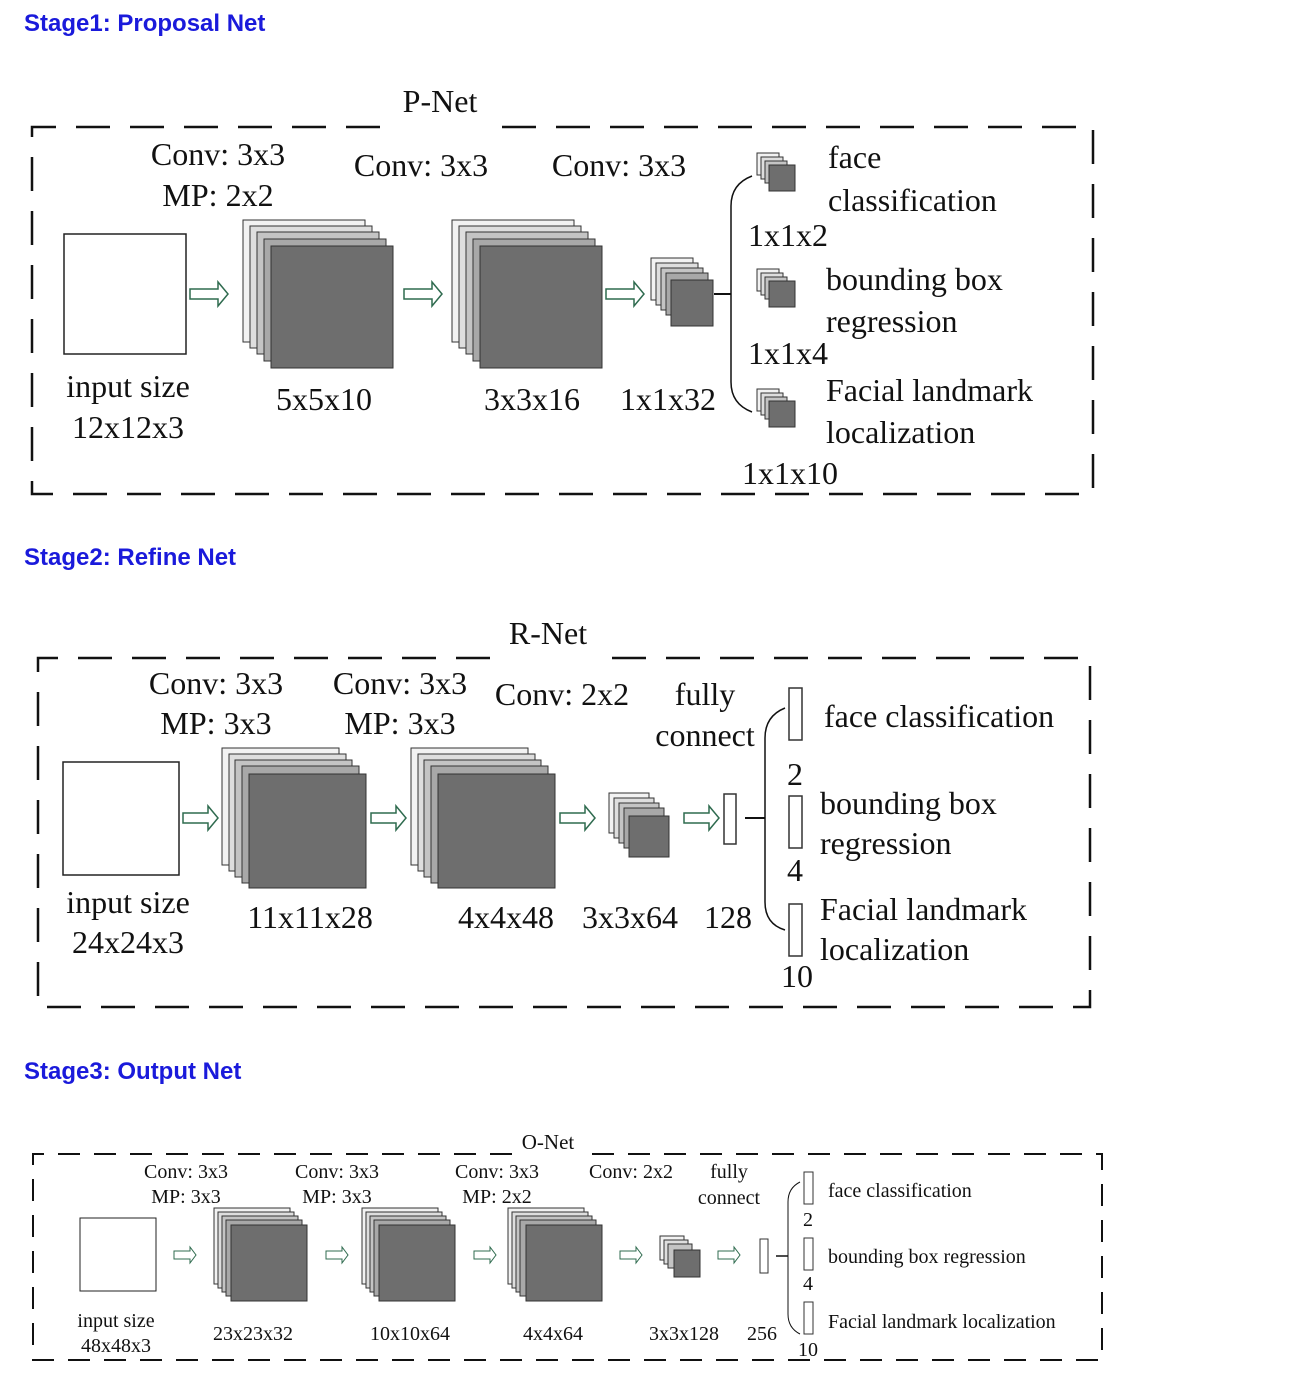 This screenshot has width=1290, height=1386. What do you see at coordinates (776, 172) in the screenshot?
I see `output-stack-face` at bounding box center [776, 172].